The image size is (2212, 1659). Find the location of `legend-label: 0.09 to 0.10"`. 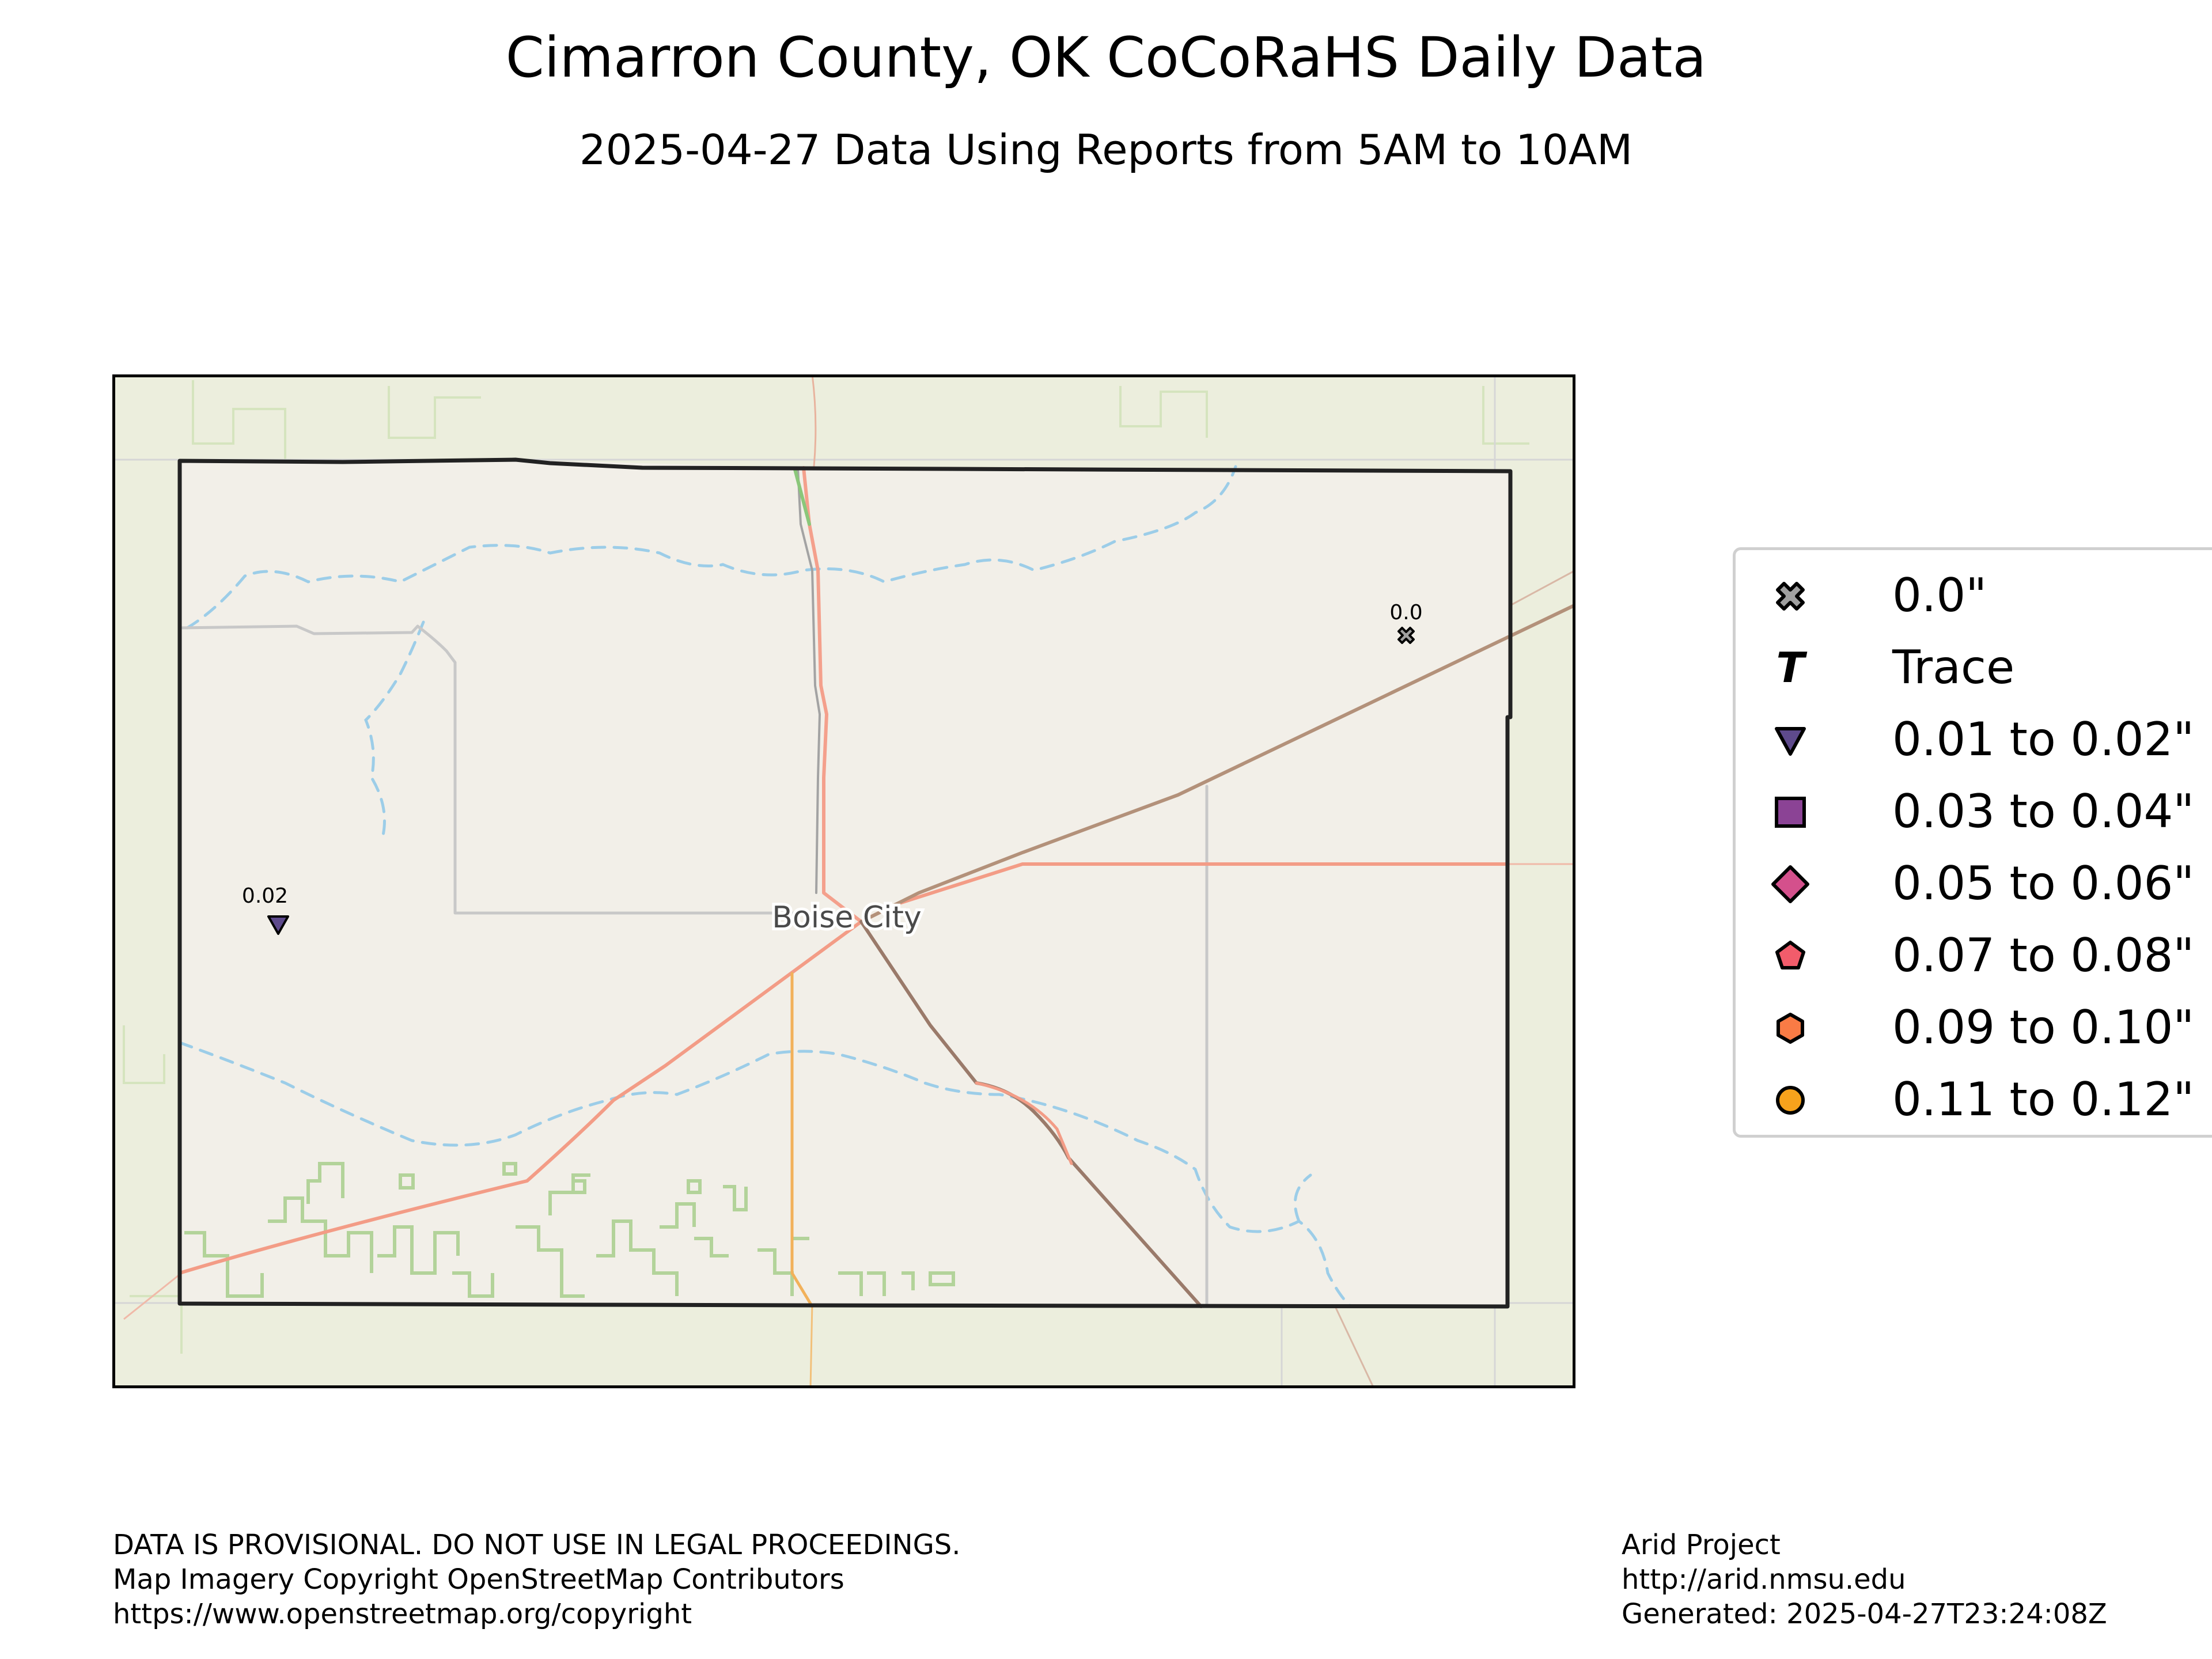

legend-label: 0.09 to 0.10" is located at coordinates (2043, 1027).